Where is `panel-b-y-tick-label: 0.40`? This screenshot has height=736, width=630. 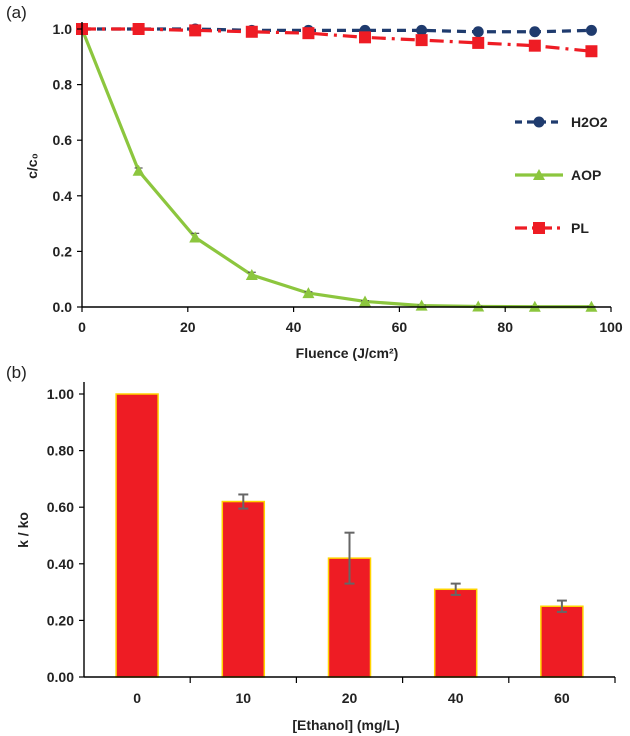 panel-b-y-tick-label: 0.40 is located at coordinates (60, 564).